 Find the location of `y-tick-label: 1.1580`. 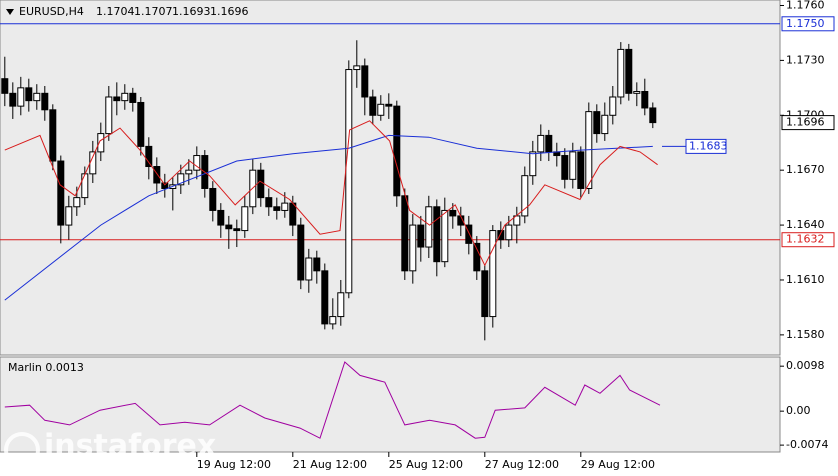

y-tick-label: 1.1580 is located at coordinates (805, 334).